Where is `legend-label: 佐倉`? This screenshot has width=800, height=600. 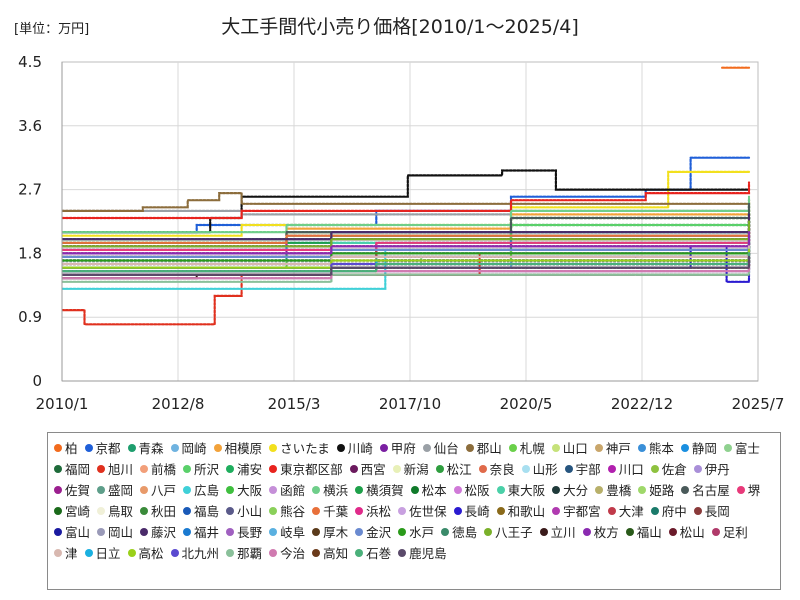 legend-label: 佐倉 is located at coordinates (674, 469).